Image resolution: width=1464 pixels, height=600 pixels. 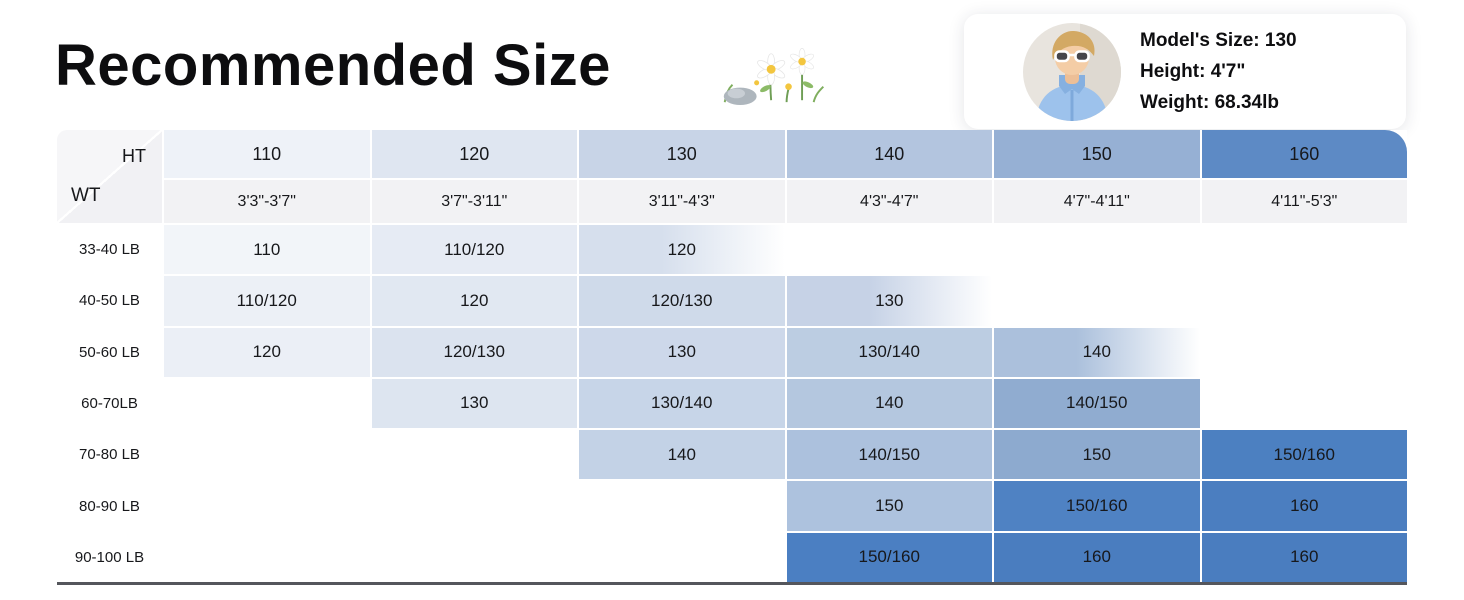 What do you see at coordinates (889, 154) in the screenshot?
I see `size-header-cell: 140` at bounding box center [889, 154].